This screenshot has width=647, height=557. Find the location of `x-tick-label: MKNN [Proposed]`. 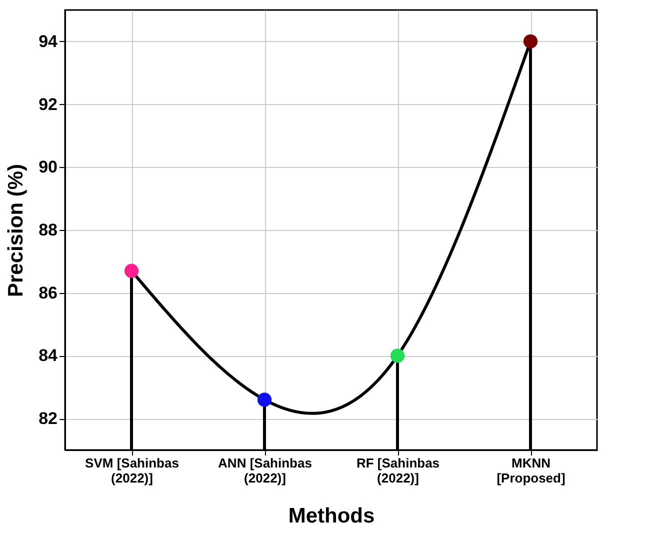

x-tick-label: MKNN [Proposed] is located at coordinates (531, 471).